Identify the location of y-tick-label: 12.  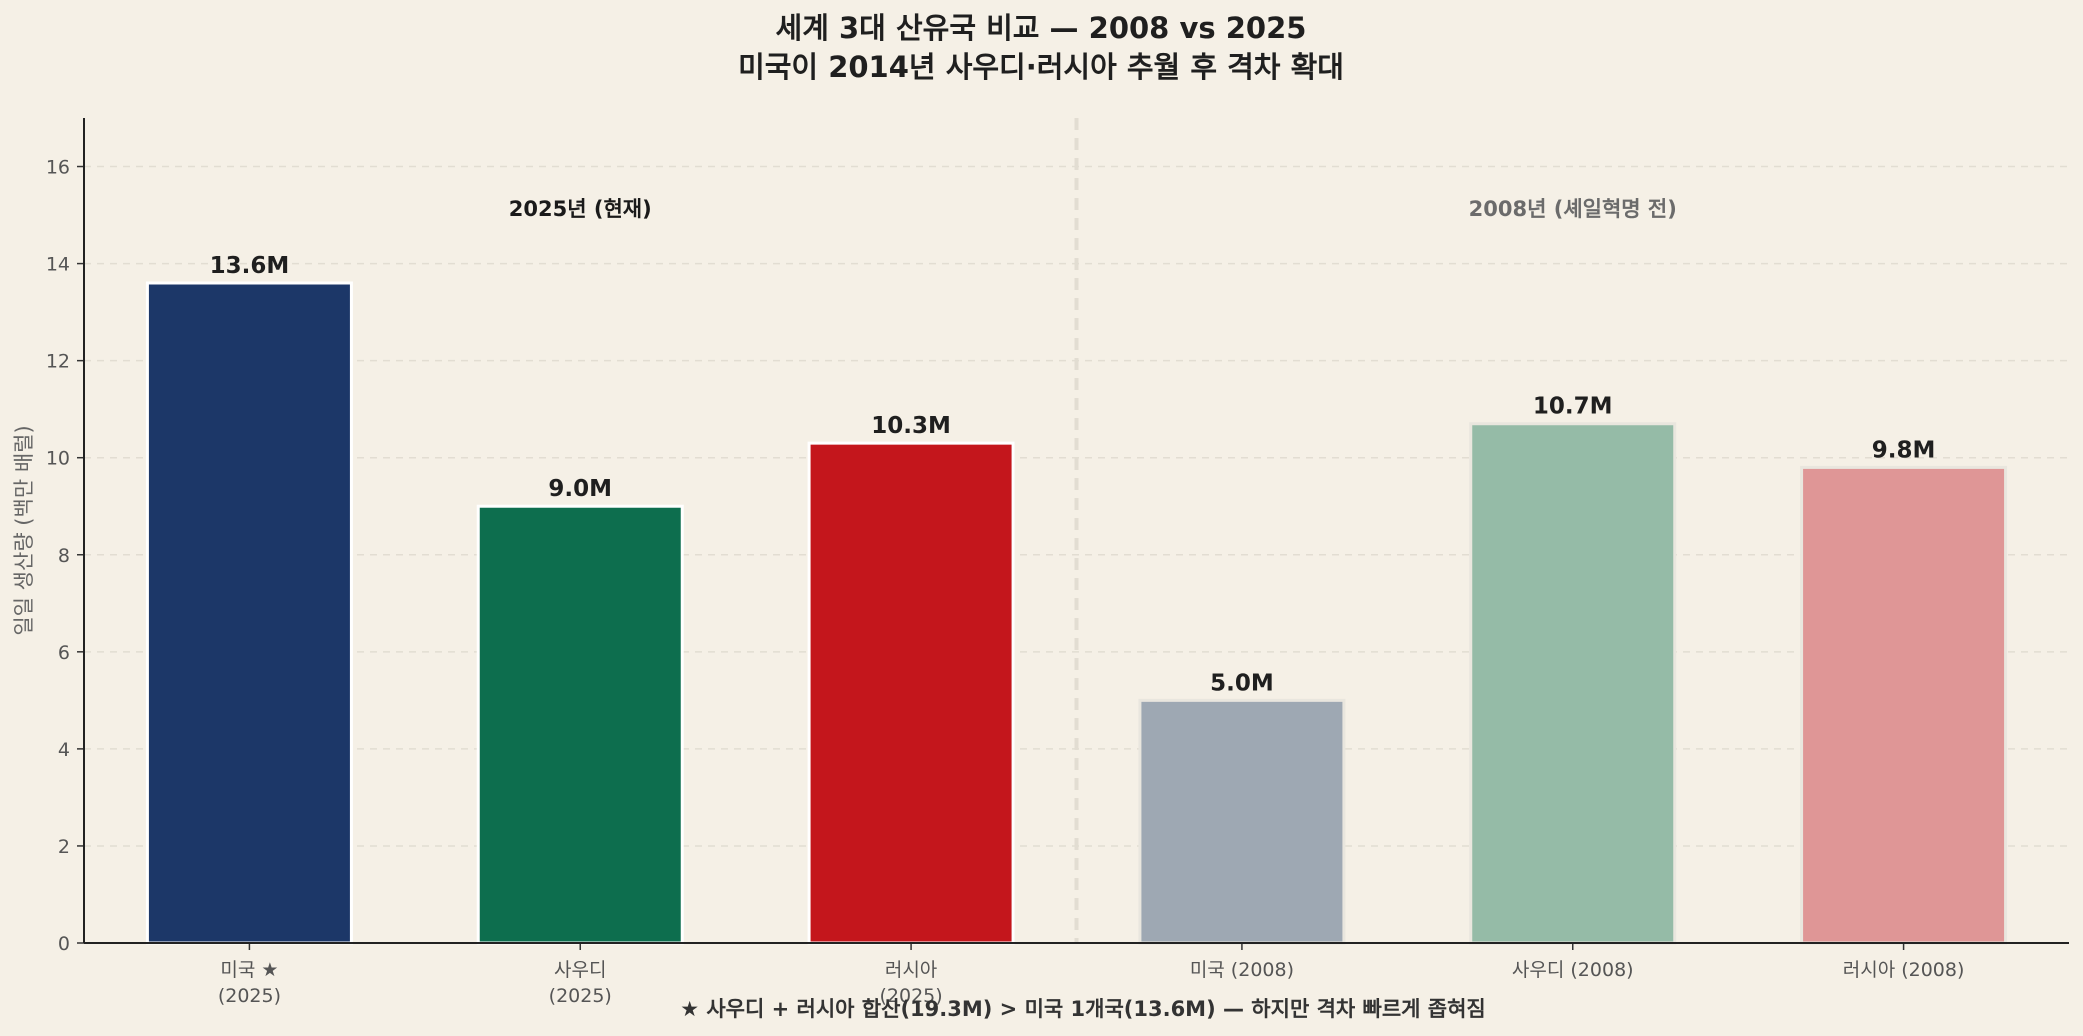
(58, 362).